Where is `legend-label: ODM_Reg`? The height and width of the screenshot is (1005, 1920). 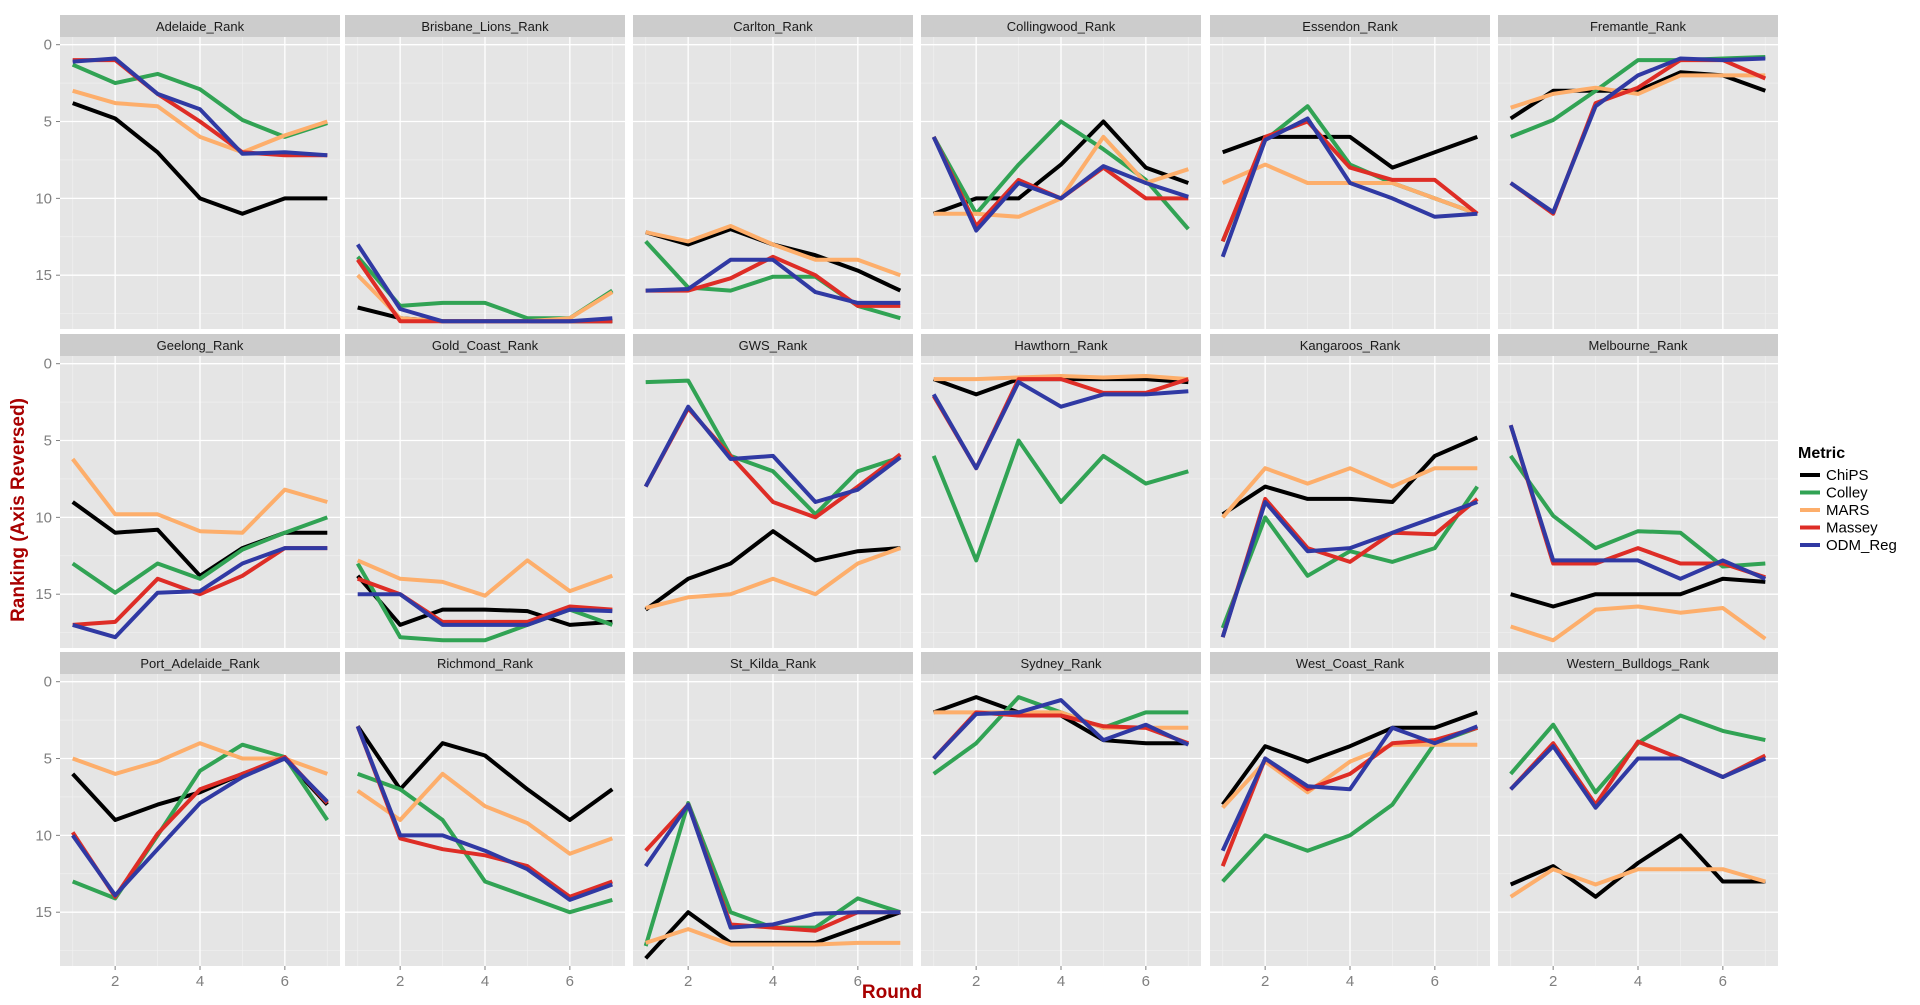
legend-label: ODM_Reg is located at coordinates (1861, 545).